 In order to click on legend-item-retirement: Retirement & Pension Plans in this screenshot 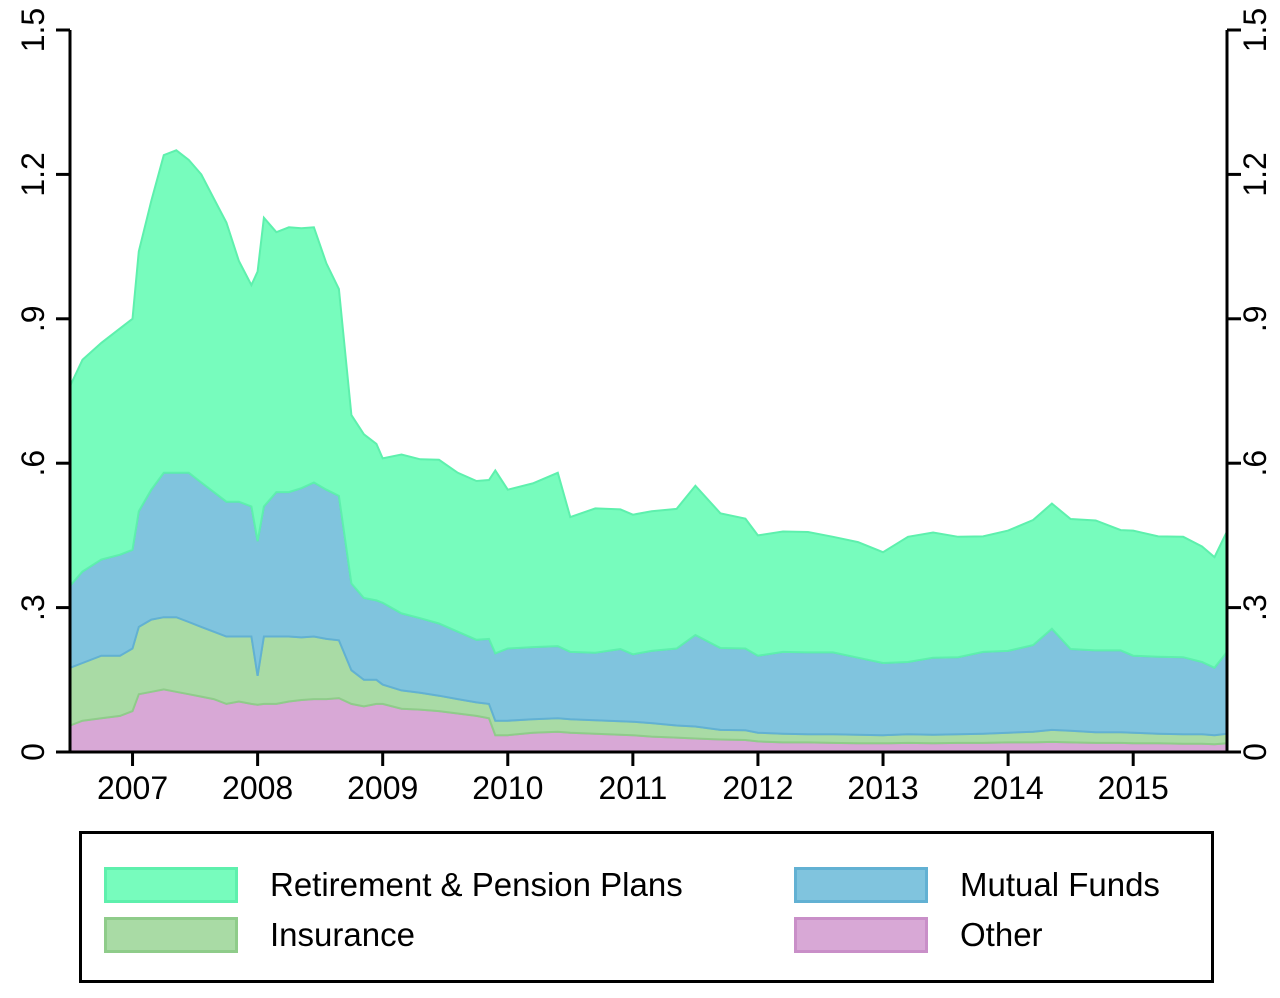, I will do `click(393, 885)`.